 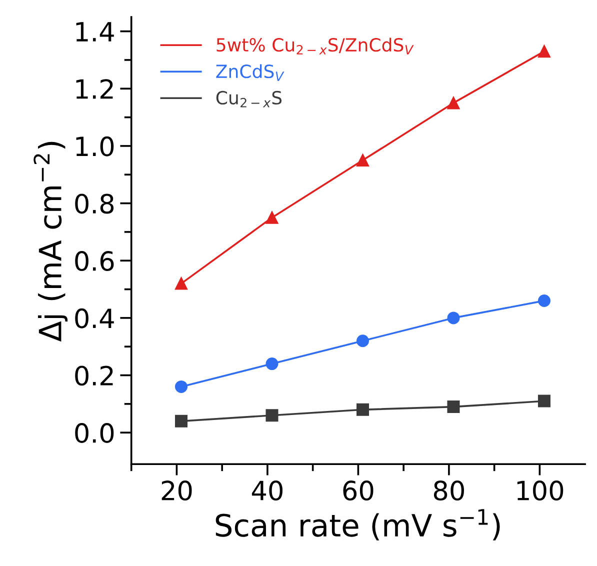 I want to click on legend-label: ZnCdS$_{V}$, so click(x=250, y=72).